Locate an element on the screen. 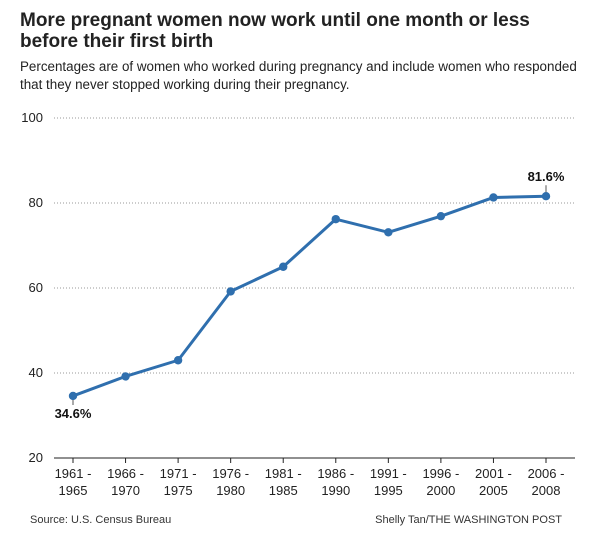  x-tick-label: 1981 -1985 is located at coordinates (283, 482).